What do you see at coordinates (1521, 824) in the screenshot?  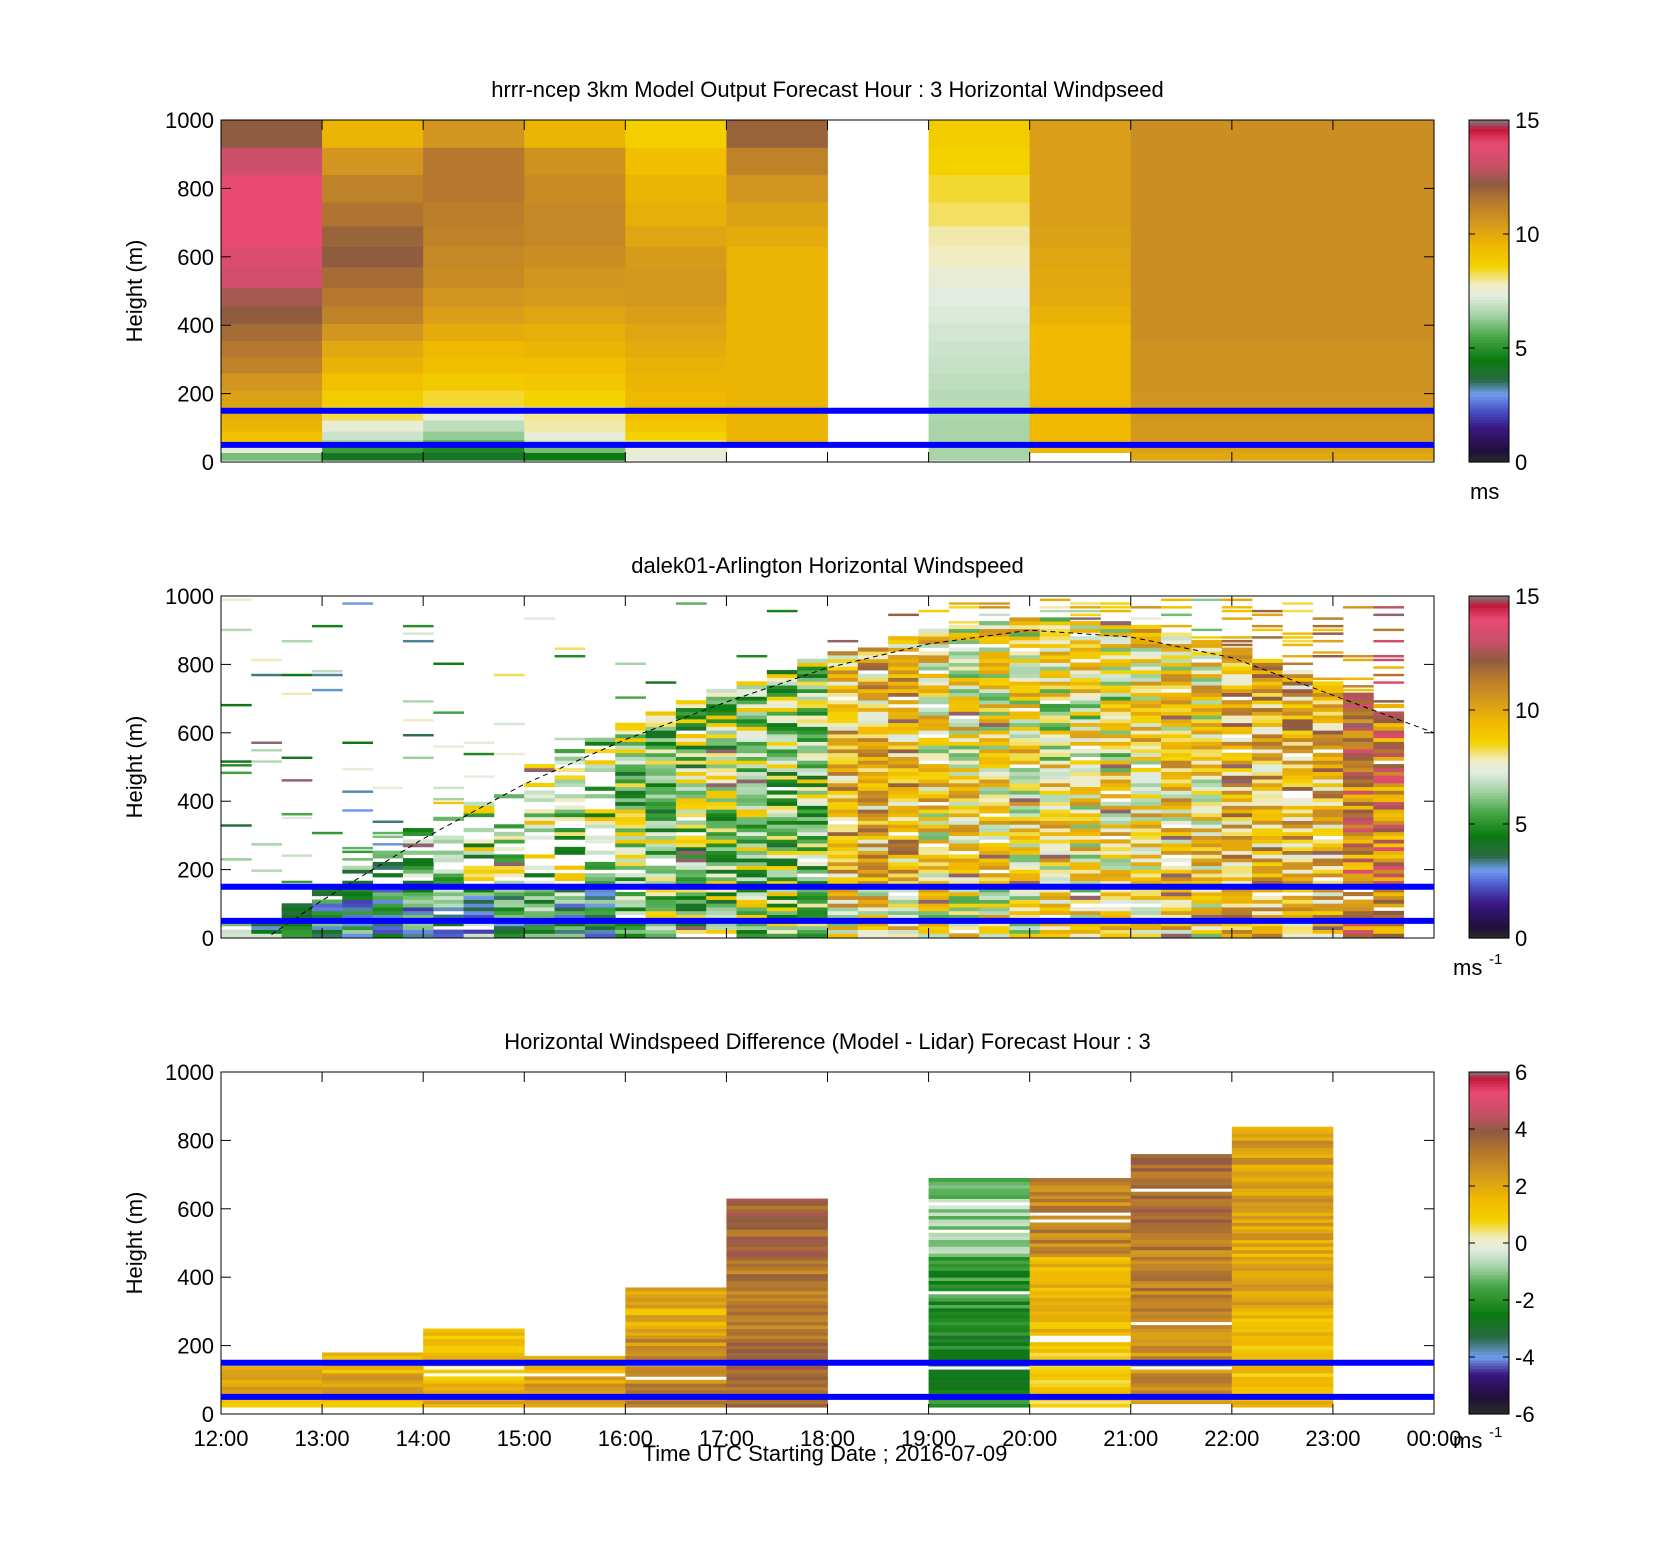 I see `colorbar-tick-label: 5` at bounding box center [1521, 824].